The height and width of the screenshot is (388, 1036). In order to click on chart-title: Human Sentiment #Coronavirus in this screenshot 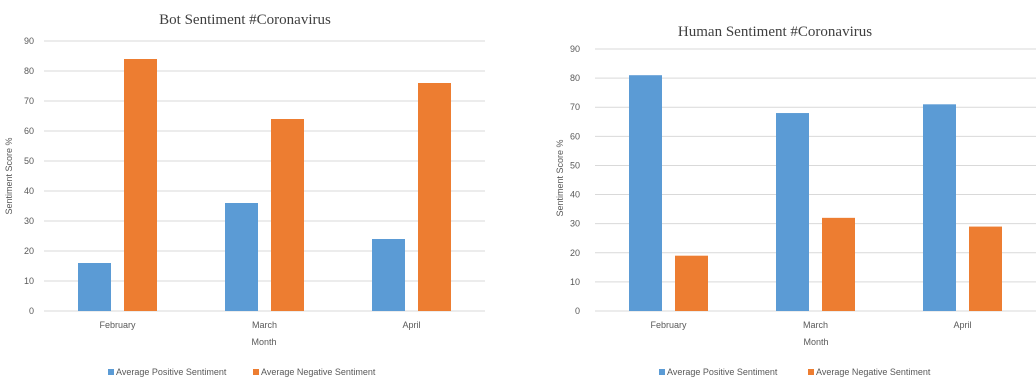, I will do `click(775, 32)`.